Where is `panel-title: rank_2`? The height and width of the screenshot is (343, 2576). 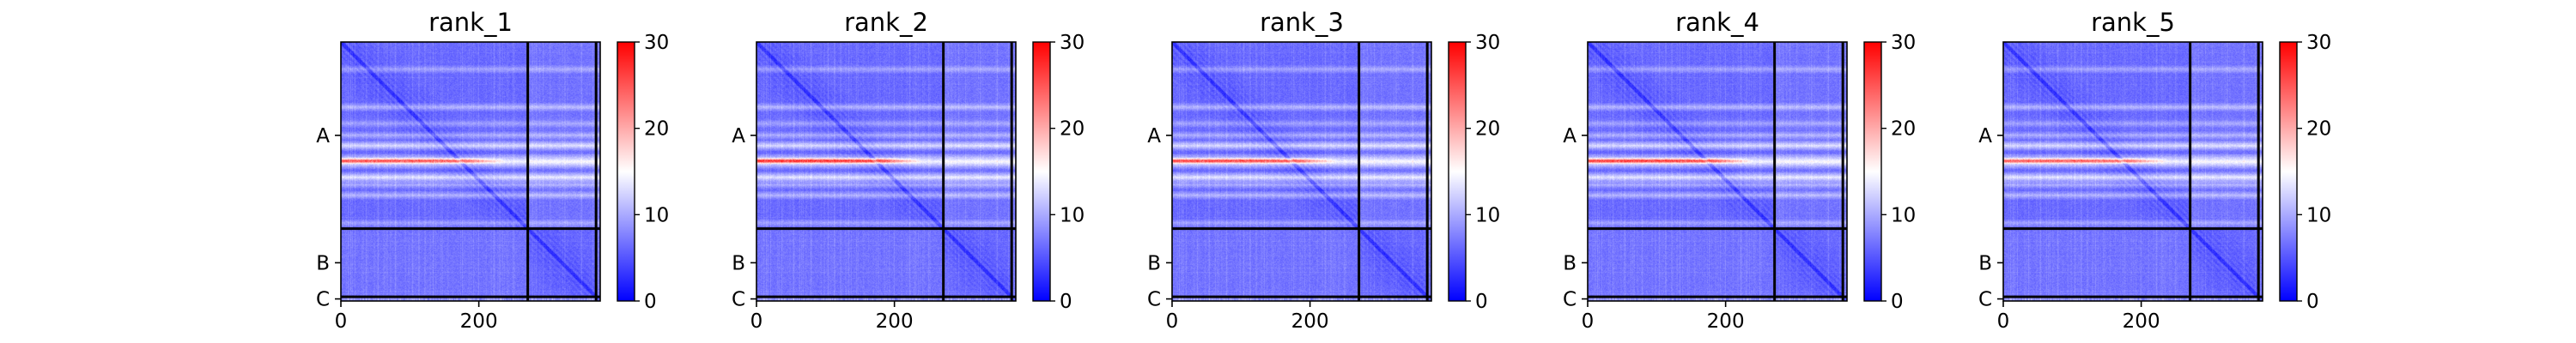
panel-title: rank_2 is located at coordinates (886, 23).